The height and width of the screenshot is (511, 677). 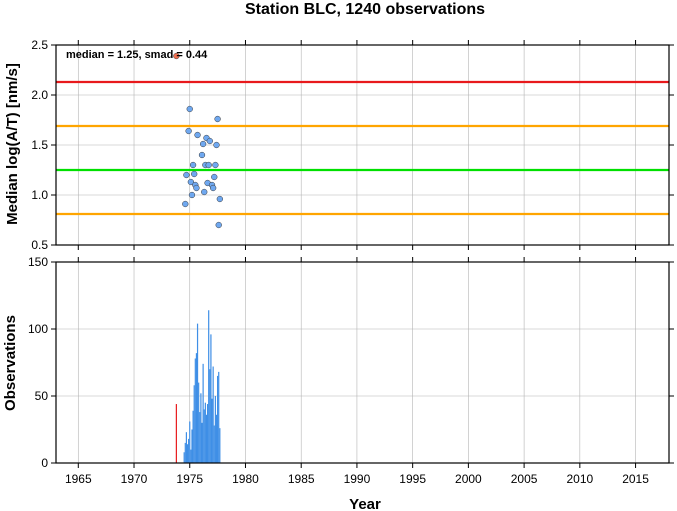 I want to click on median-points, so click(x=198, y=140).